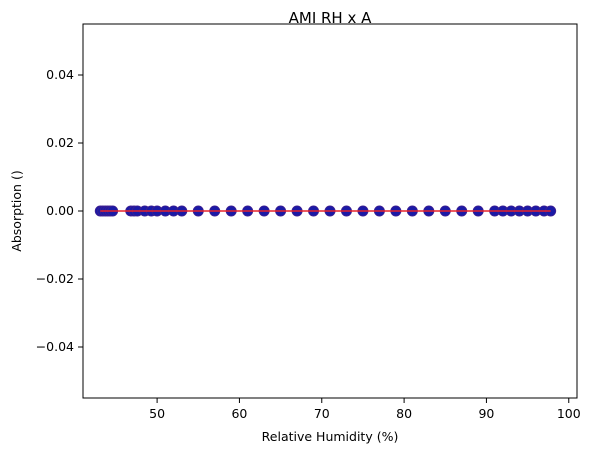 Image resolution: width=596 pixels, height=453 pixels. Describe the element at coordinates (16, 210) in the screenshot. I see `y-axis-label: Absorption ()` at that location.